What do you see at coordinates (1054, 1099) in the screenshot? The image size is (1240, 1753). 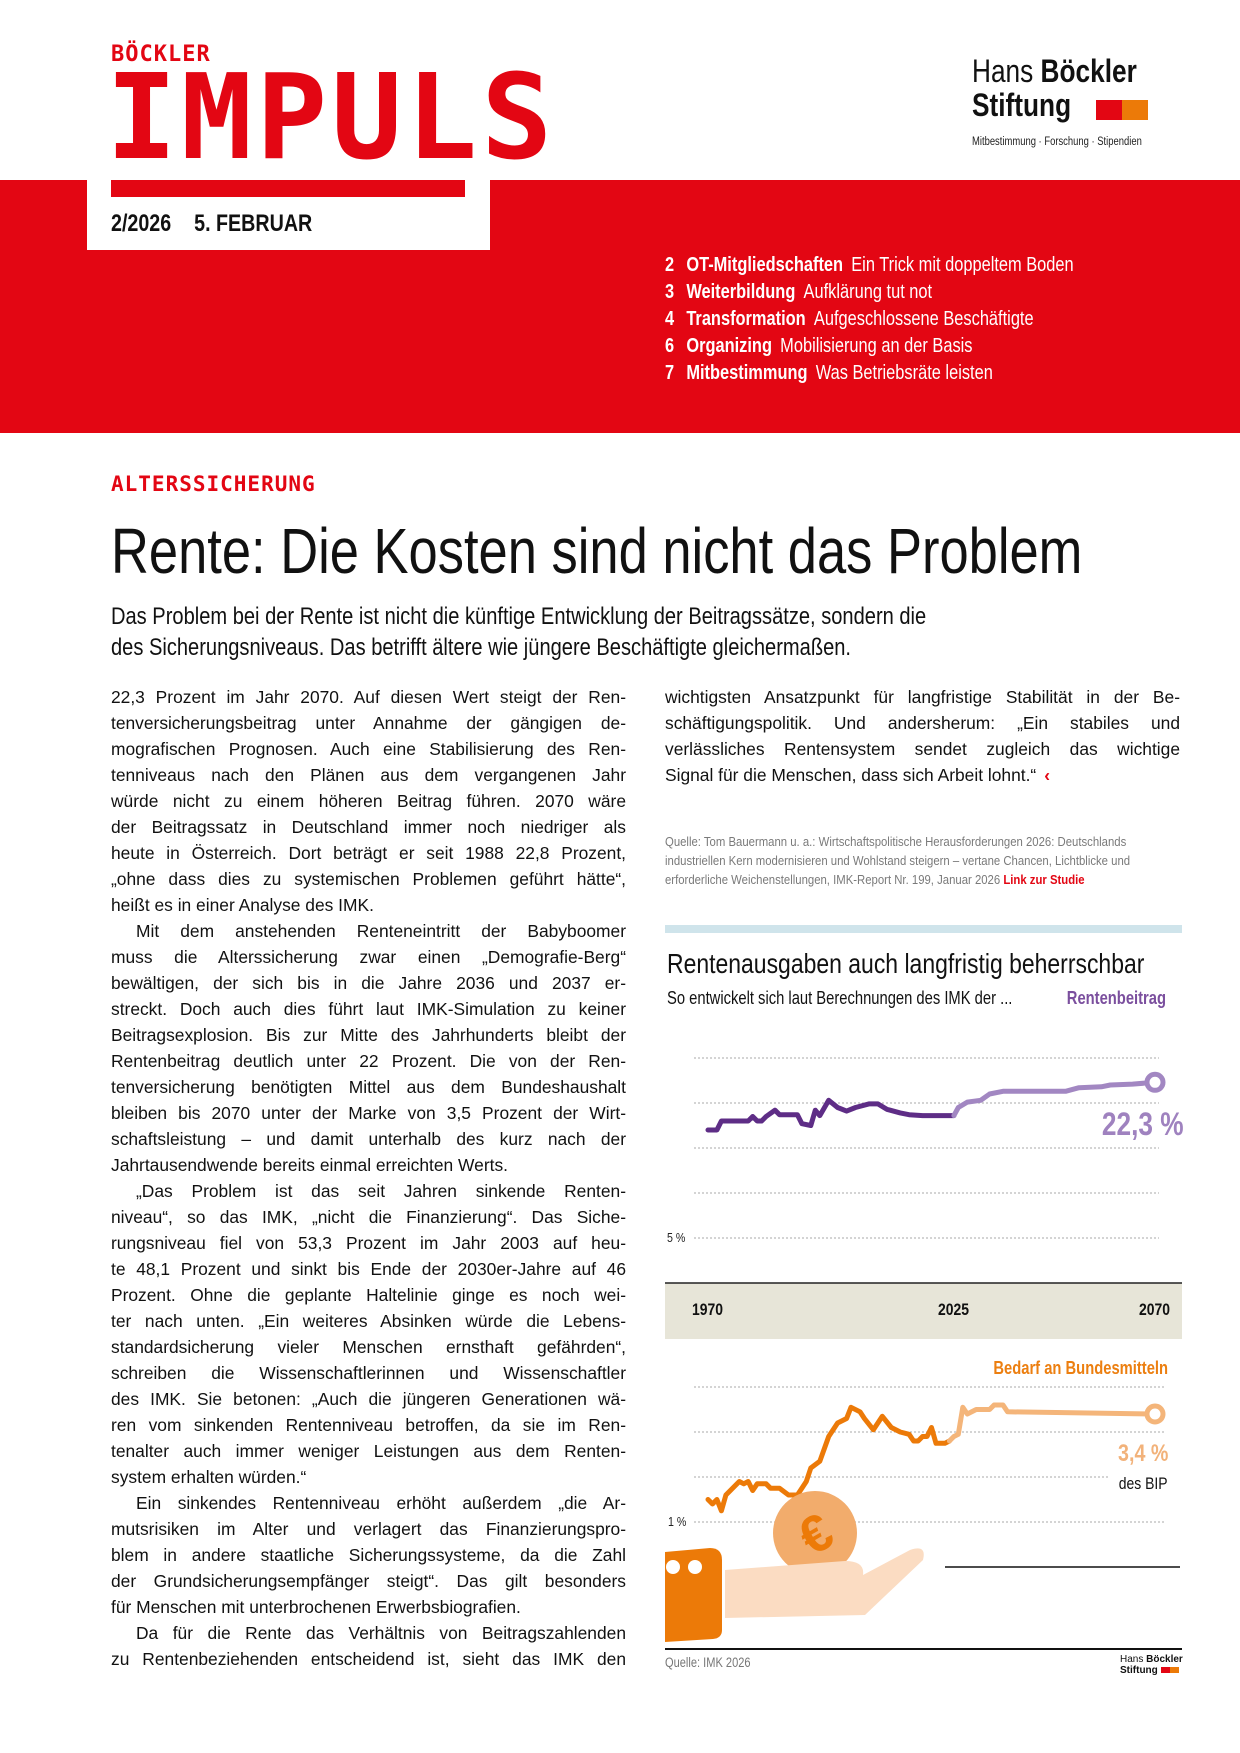 I see `rentenbeitrag-projection-line` at bounding box center [1054, 1099].